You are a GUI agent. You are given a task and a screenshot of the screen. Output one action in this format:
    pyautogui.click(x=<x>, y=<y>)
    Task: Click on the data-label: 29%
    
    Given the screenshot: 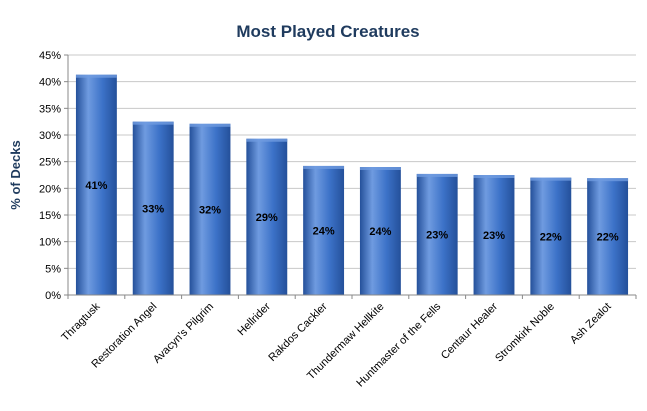 What is the action you would take?
    pyautogui.click(x=267, y=218)
    